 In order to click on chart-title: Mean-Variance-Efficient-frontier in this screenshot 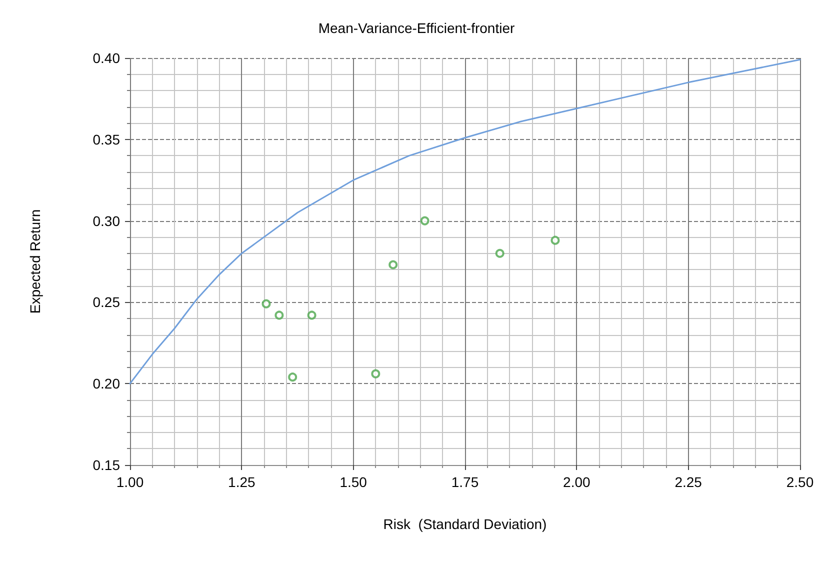, I will do `click(417, 28)`.